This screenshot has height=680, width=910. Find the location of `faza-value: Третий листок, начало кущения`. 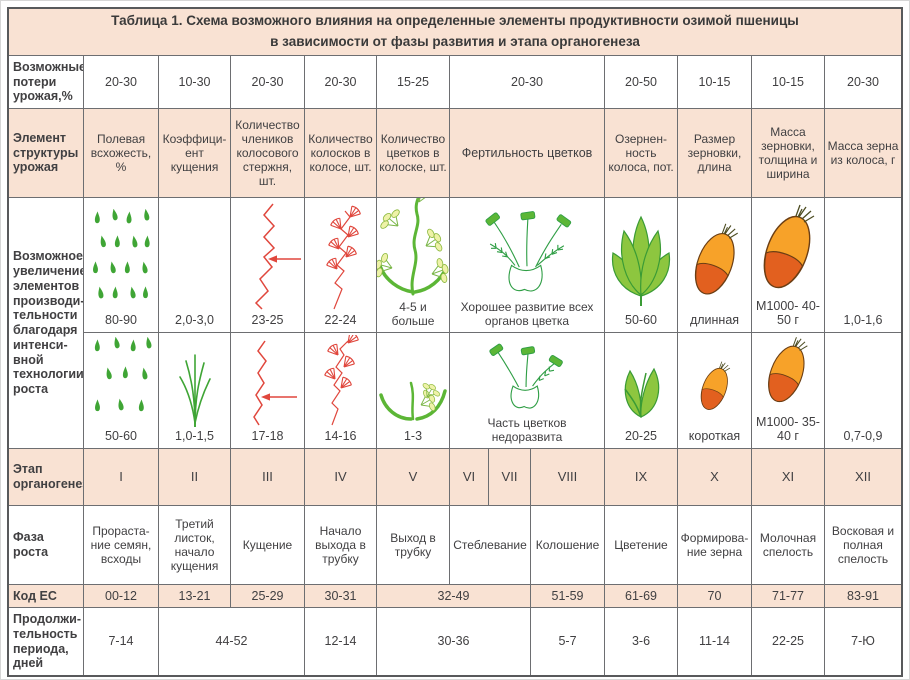

faza-value: Третий листок, начало кущения is located at coordinates (195, 545).